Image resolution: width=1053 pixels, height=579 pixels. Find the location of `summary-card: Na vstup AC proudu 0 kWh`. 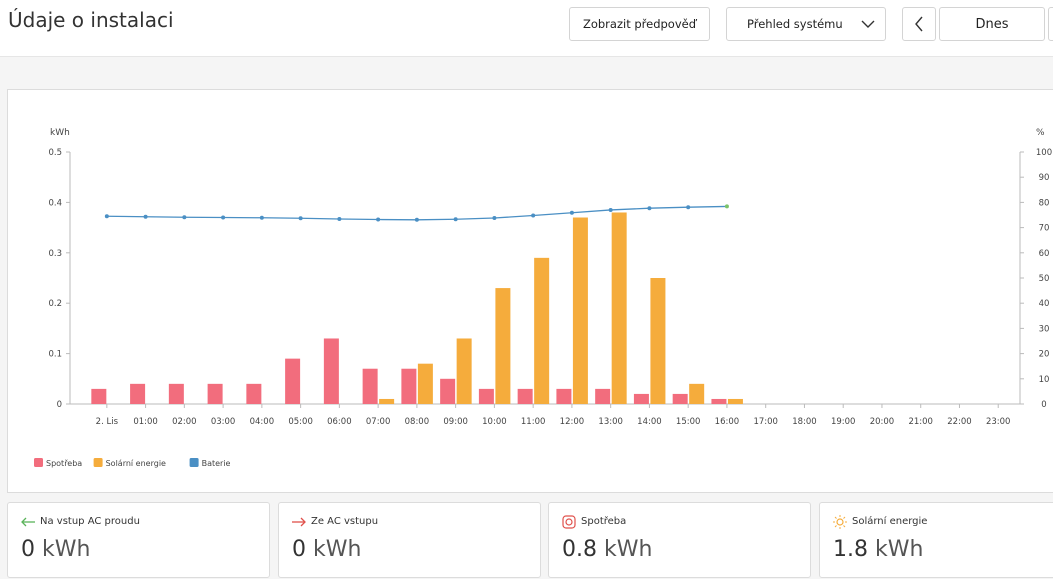

summary-card: Na vstup AC proudu 0 kWh is located at coordinates (138, 540).